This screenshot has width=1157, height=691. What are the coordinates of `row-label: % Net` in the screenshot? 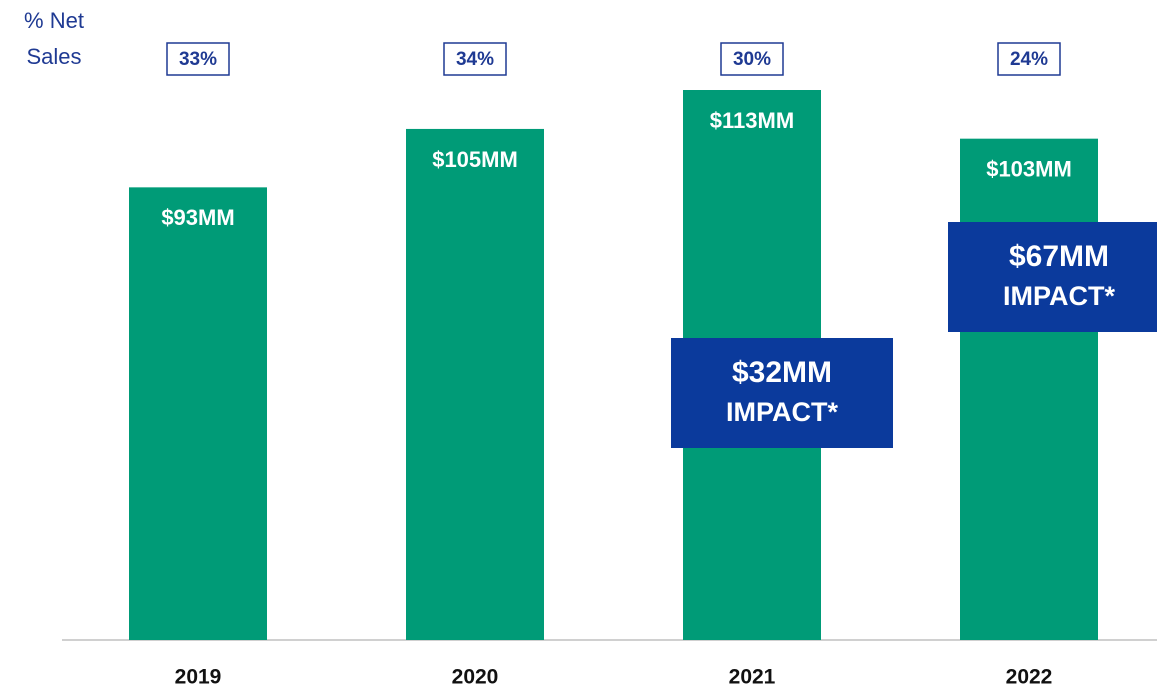 It's located at (54, 20).